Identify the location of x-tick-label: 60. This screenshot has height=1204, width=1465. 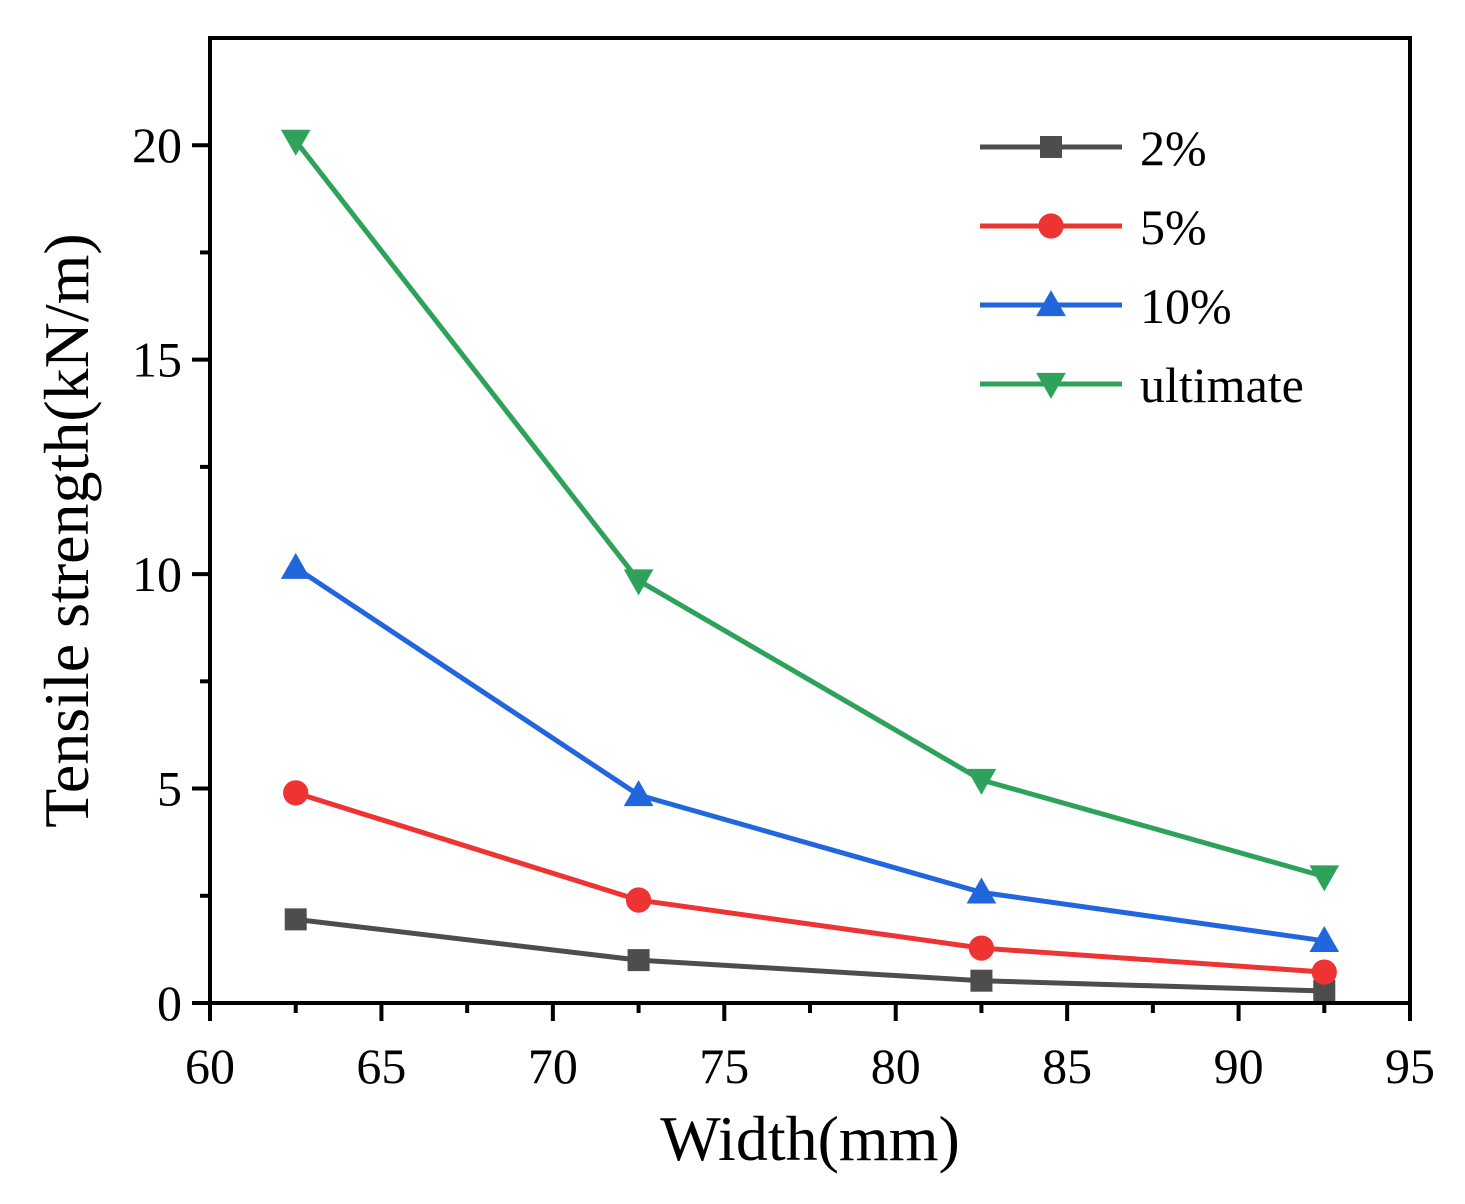
(210, 1066).